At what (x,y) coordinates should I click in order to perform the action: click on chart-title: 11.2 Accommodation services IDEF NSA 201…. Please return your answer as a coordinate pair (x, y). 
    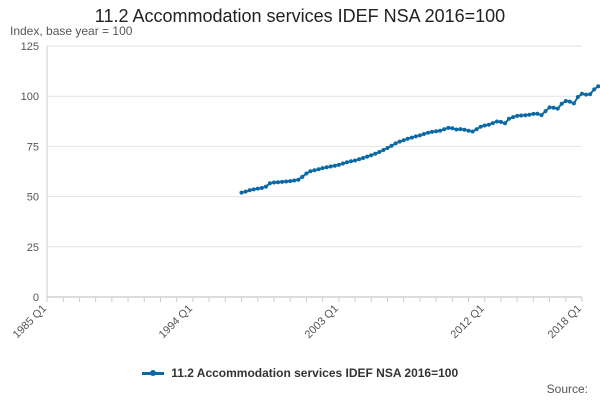
    Looking at the image, I should click on (300, 16).